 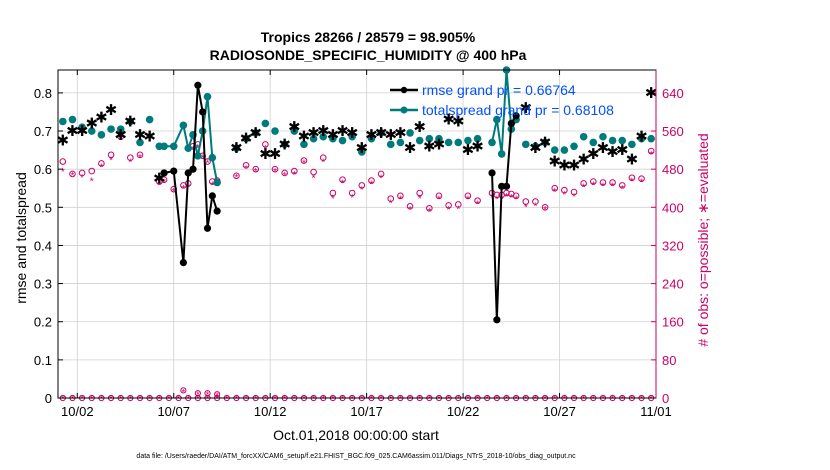 What do you see at coordinates (673, 322) in the screenshot?
I see `y-tick-label-right: 160` at bounding box center [673, 322].